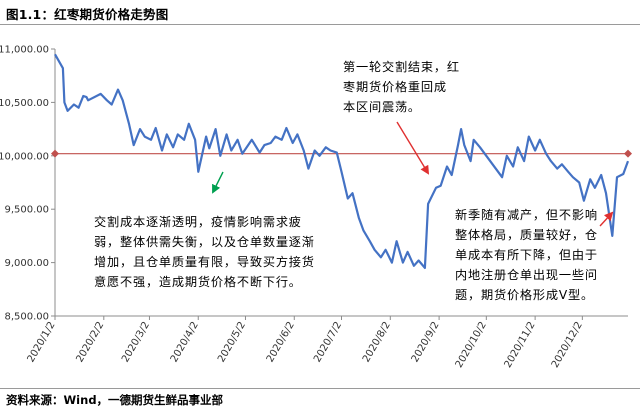 The image size is (640, 413). What do you see at coordinates (26, 210) in the screenshot?
I see `y-tick-label: 9,500.00` at bounding box center [26, 210].